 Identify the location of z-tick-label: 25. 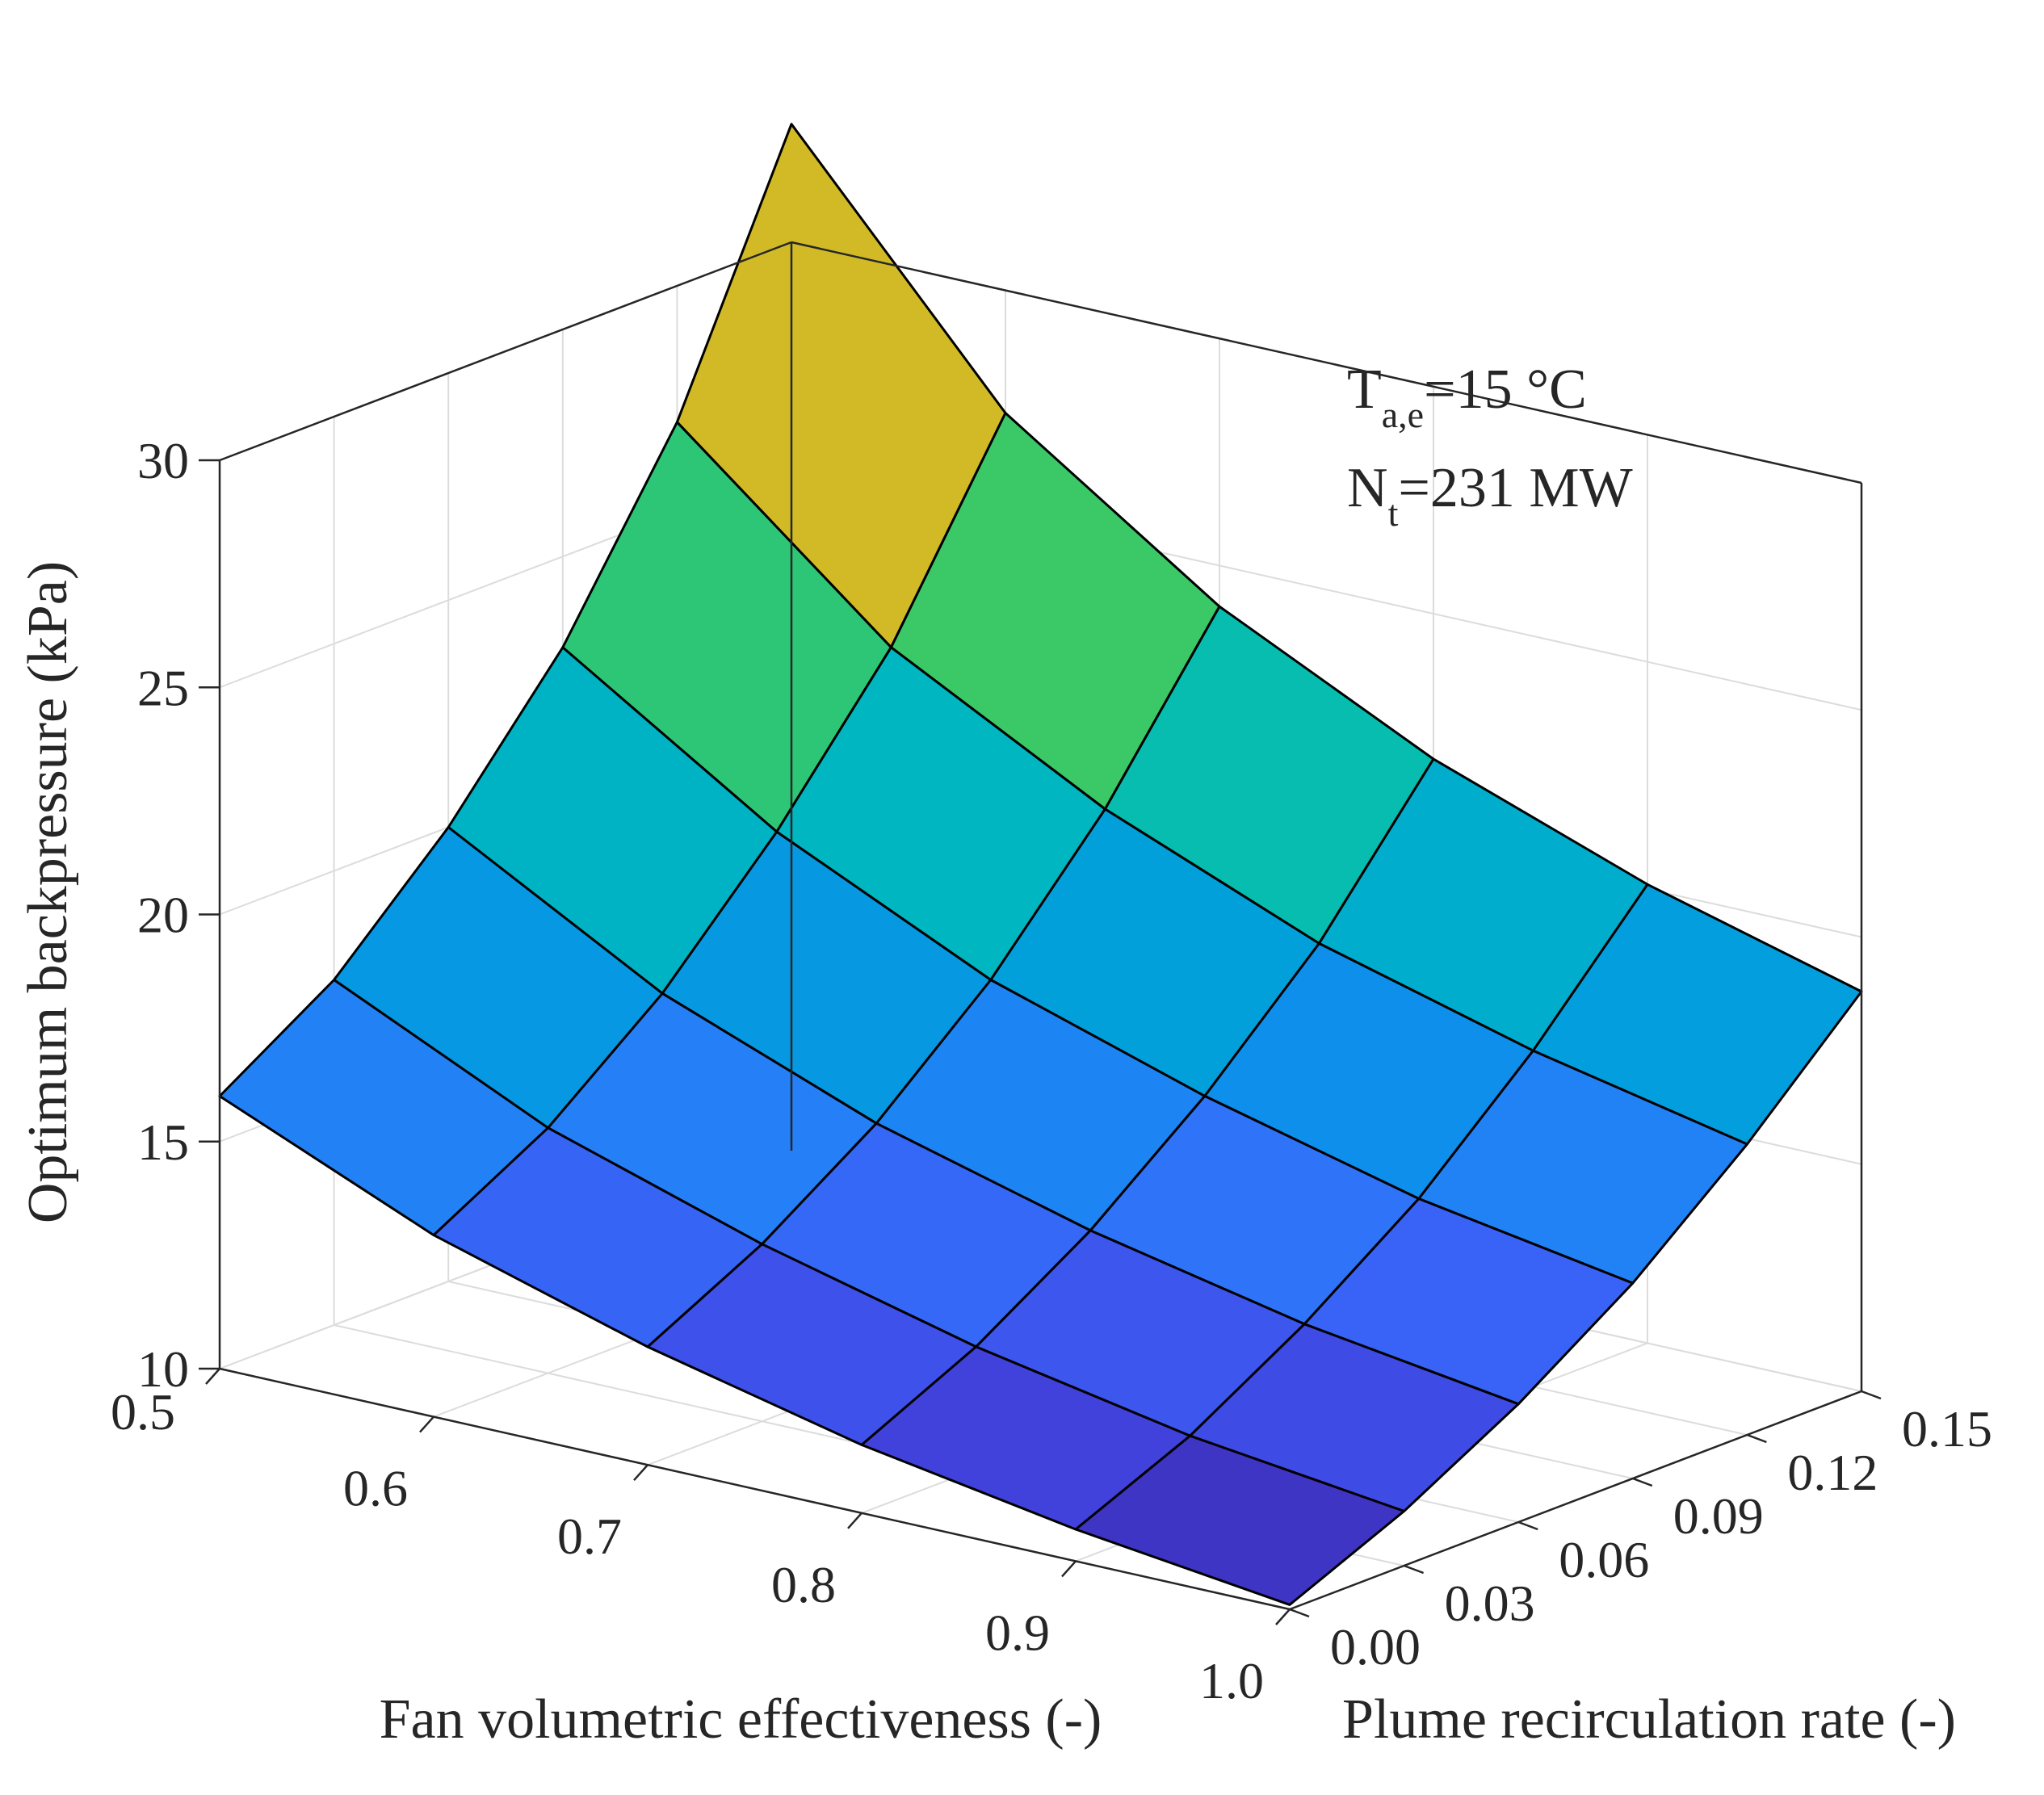
(163, 687).